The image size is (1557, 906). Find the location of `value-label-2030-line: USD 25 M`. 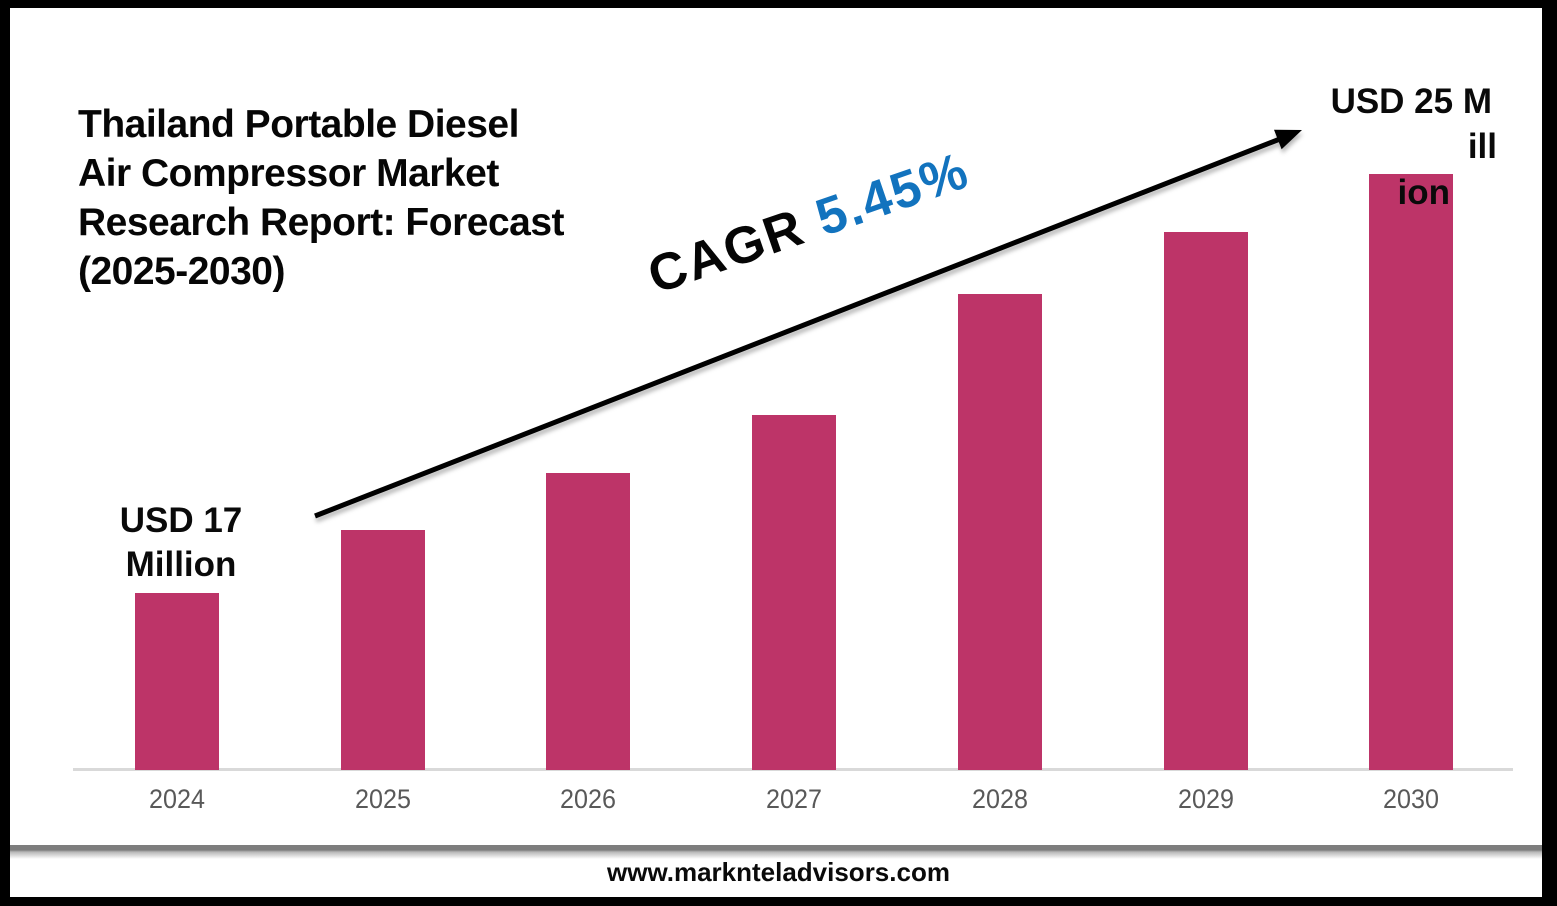

value-label-2030-line: USD 25 M is located at coordinates (1411, 101).